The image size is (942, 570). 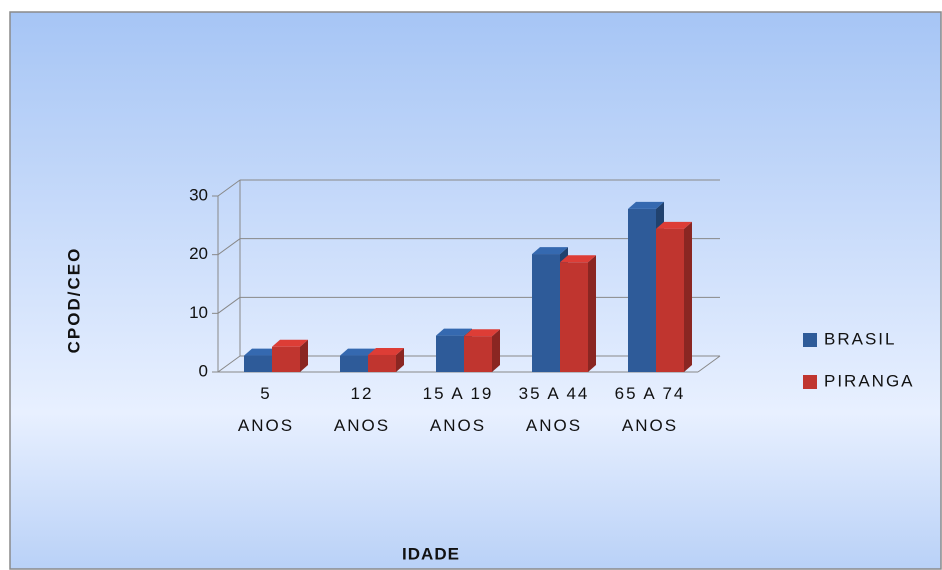 What do you see at coordinates (458, 409) in the screenshot?
I see `x-tick-label: 15 A 19 ANOS` at bounding box center [458, 409].